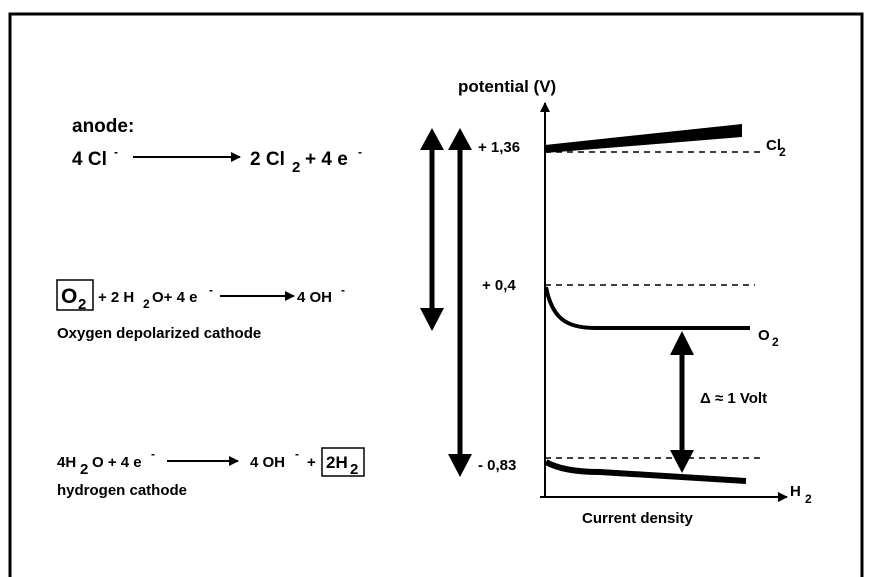  Describe the element at coordinates (497, 465) in the screenshot. I see `level-label: - 0,83` at that location.